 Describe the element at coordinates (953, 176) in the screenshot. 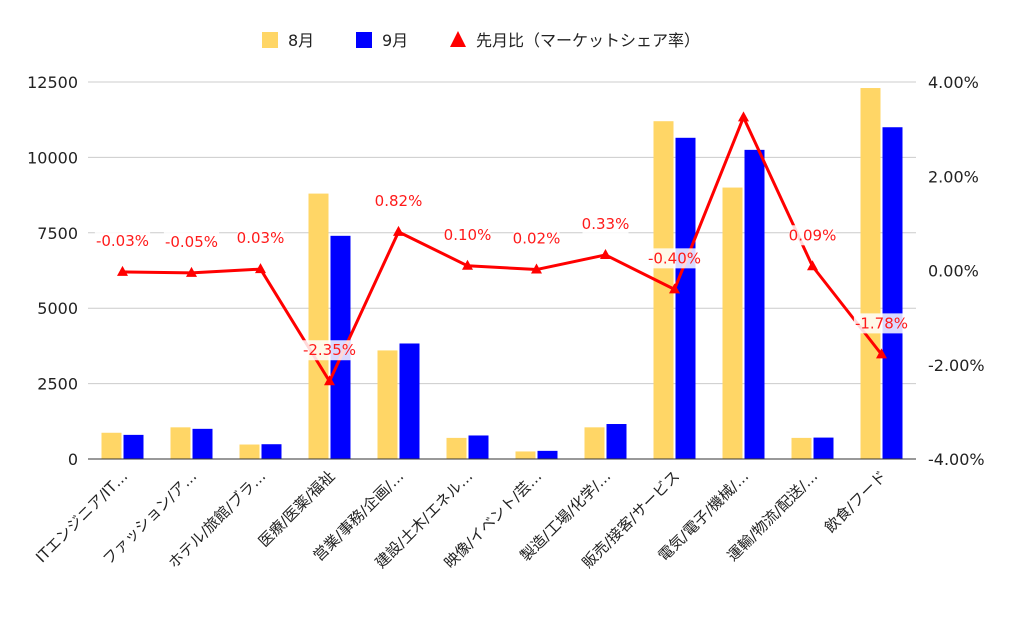

I see `right-tick-label: 2.00%` at that location.